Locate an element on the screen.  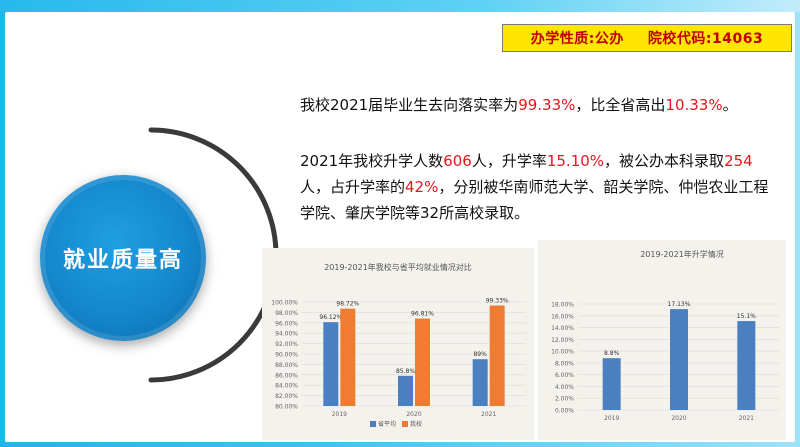
p2-text-1: 2021年我校升学人数 is located at coordinates (372, 161).